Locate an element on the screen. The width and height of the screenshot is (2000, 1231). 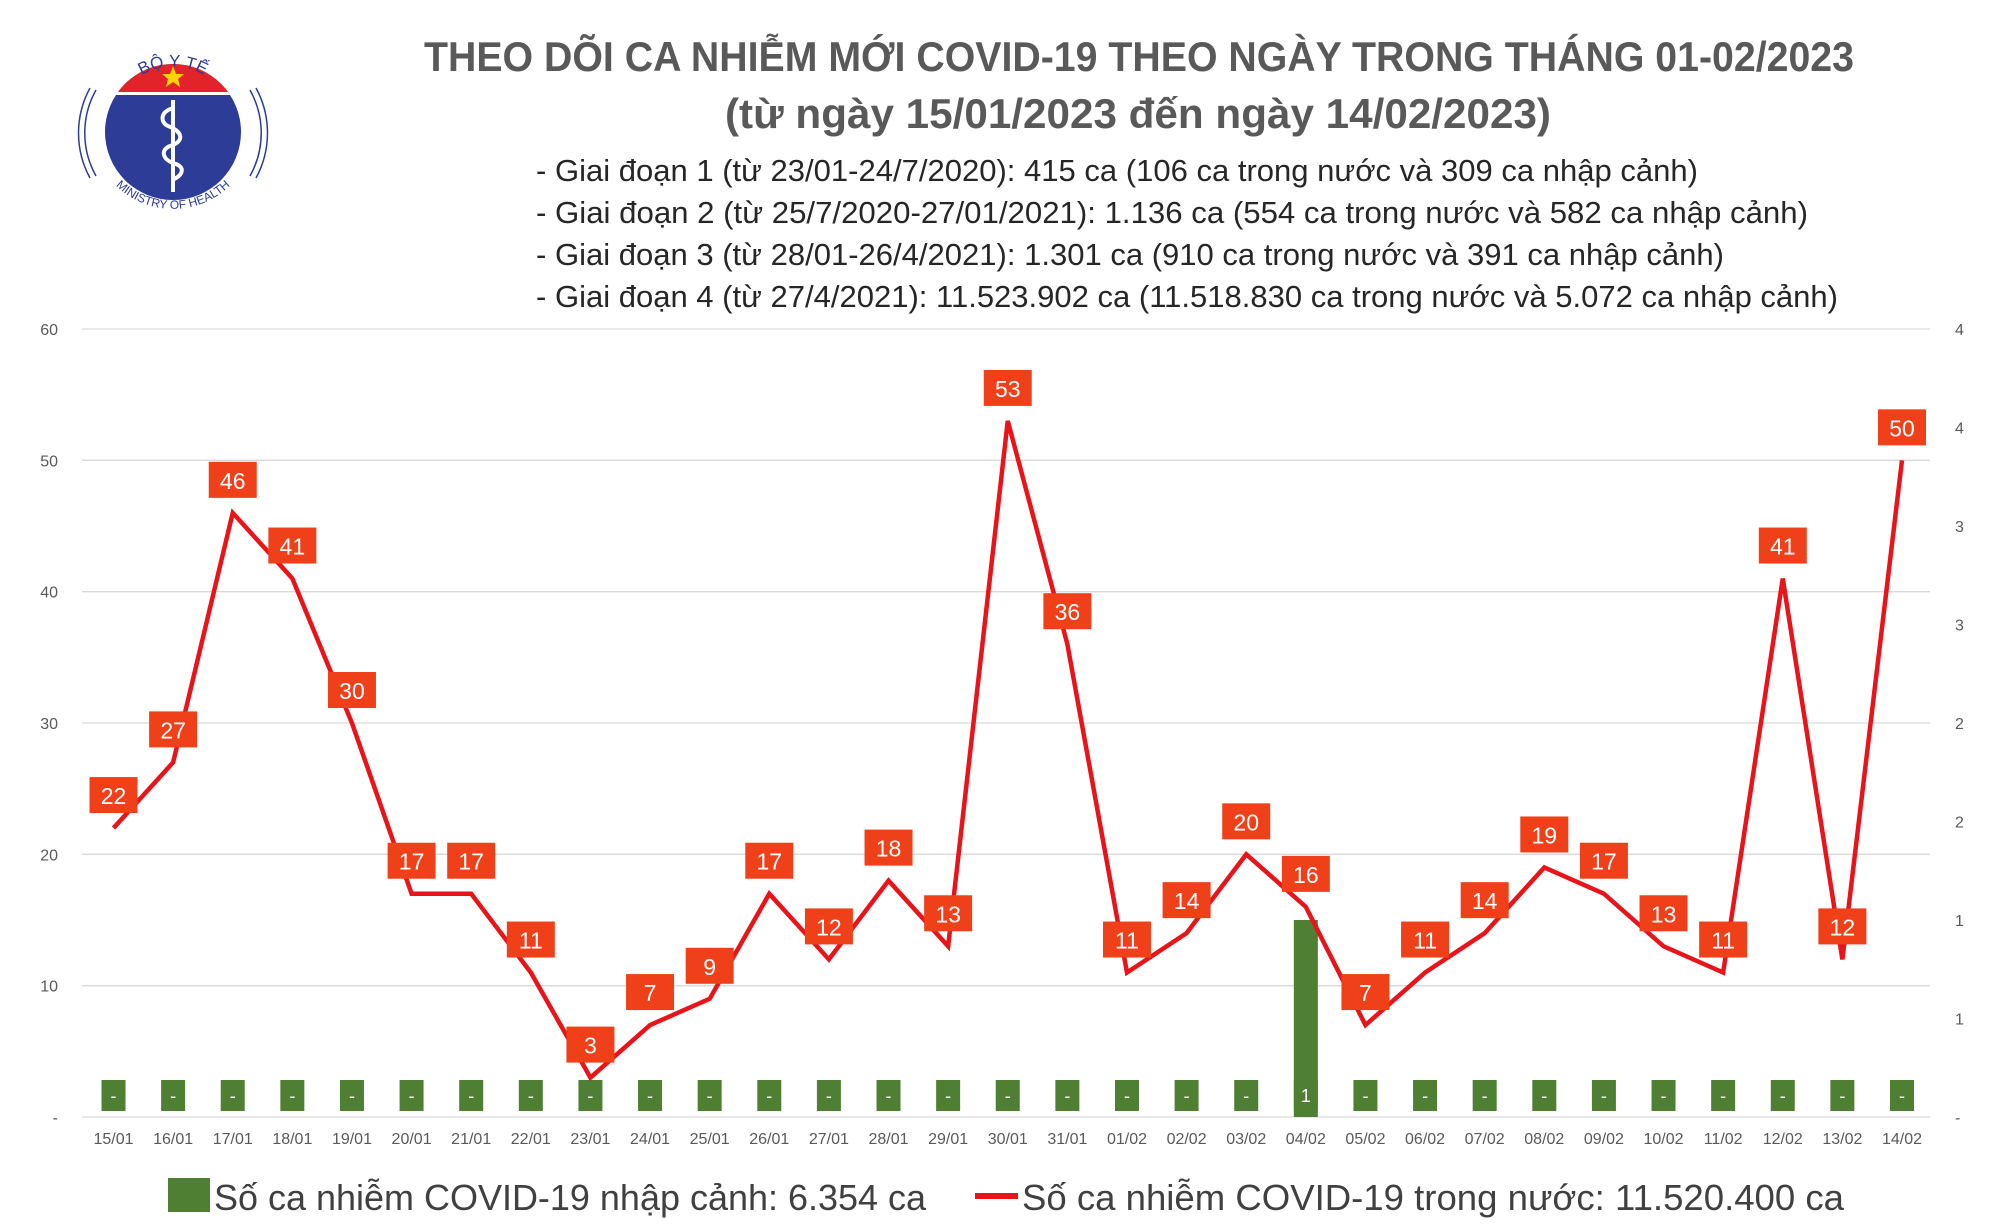
x-axis-tick: 30/01 is located at coordinates (1008, 1139).